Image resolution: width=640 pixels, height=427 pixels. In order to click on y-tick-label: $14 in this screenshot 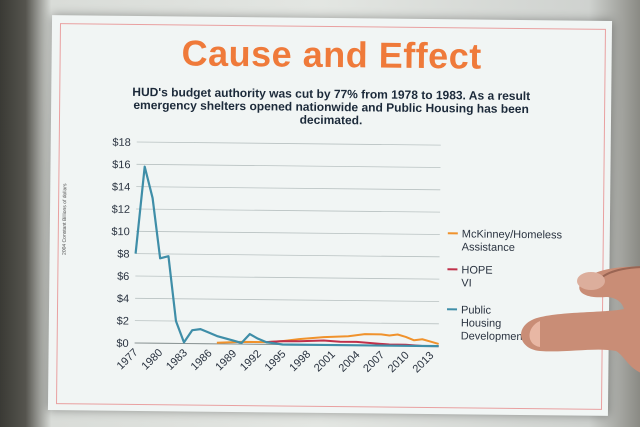, I will do `click(121, 187)`.